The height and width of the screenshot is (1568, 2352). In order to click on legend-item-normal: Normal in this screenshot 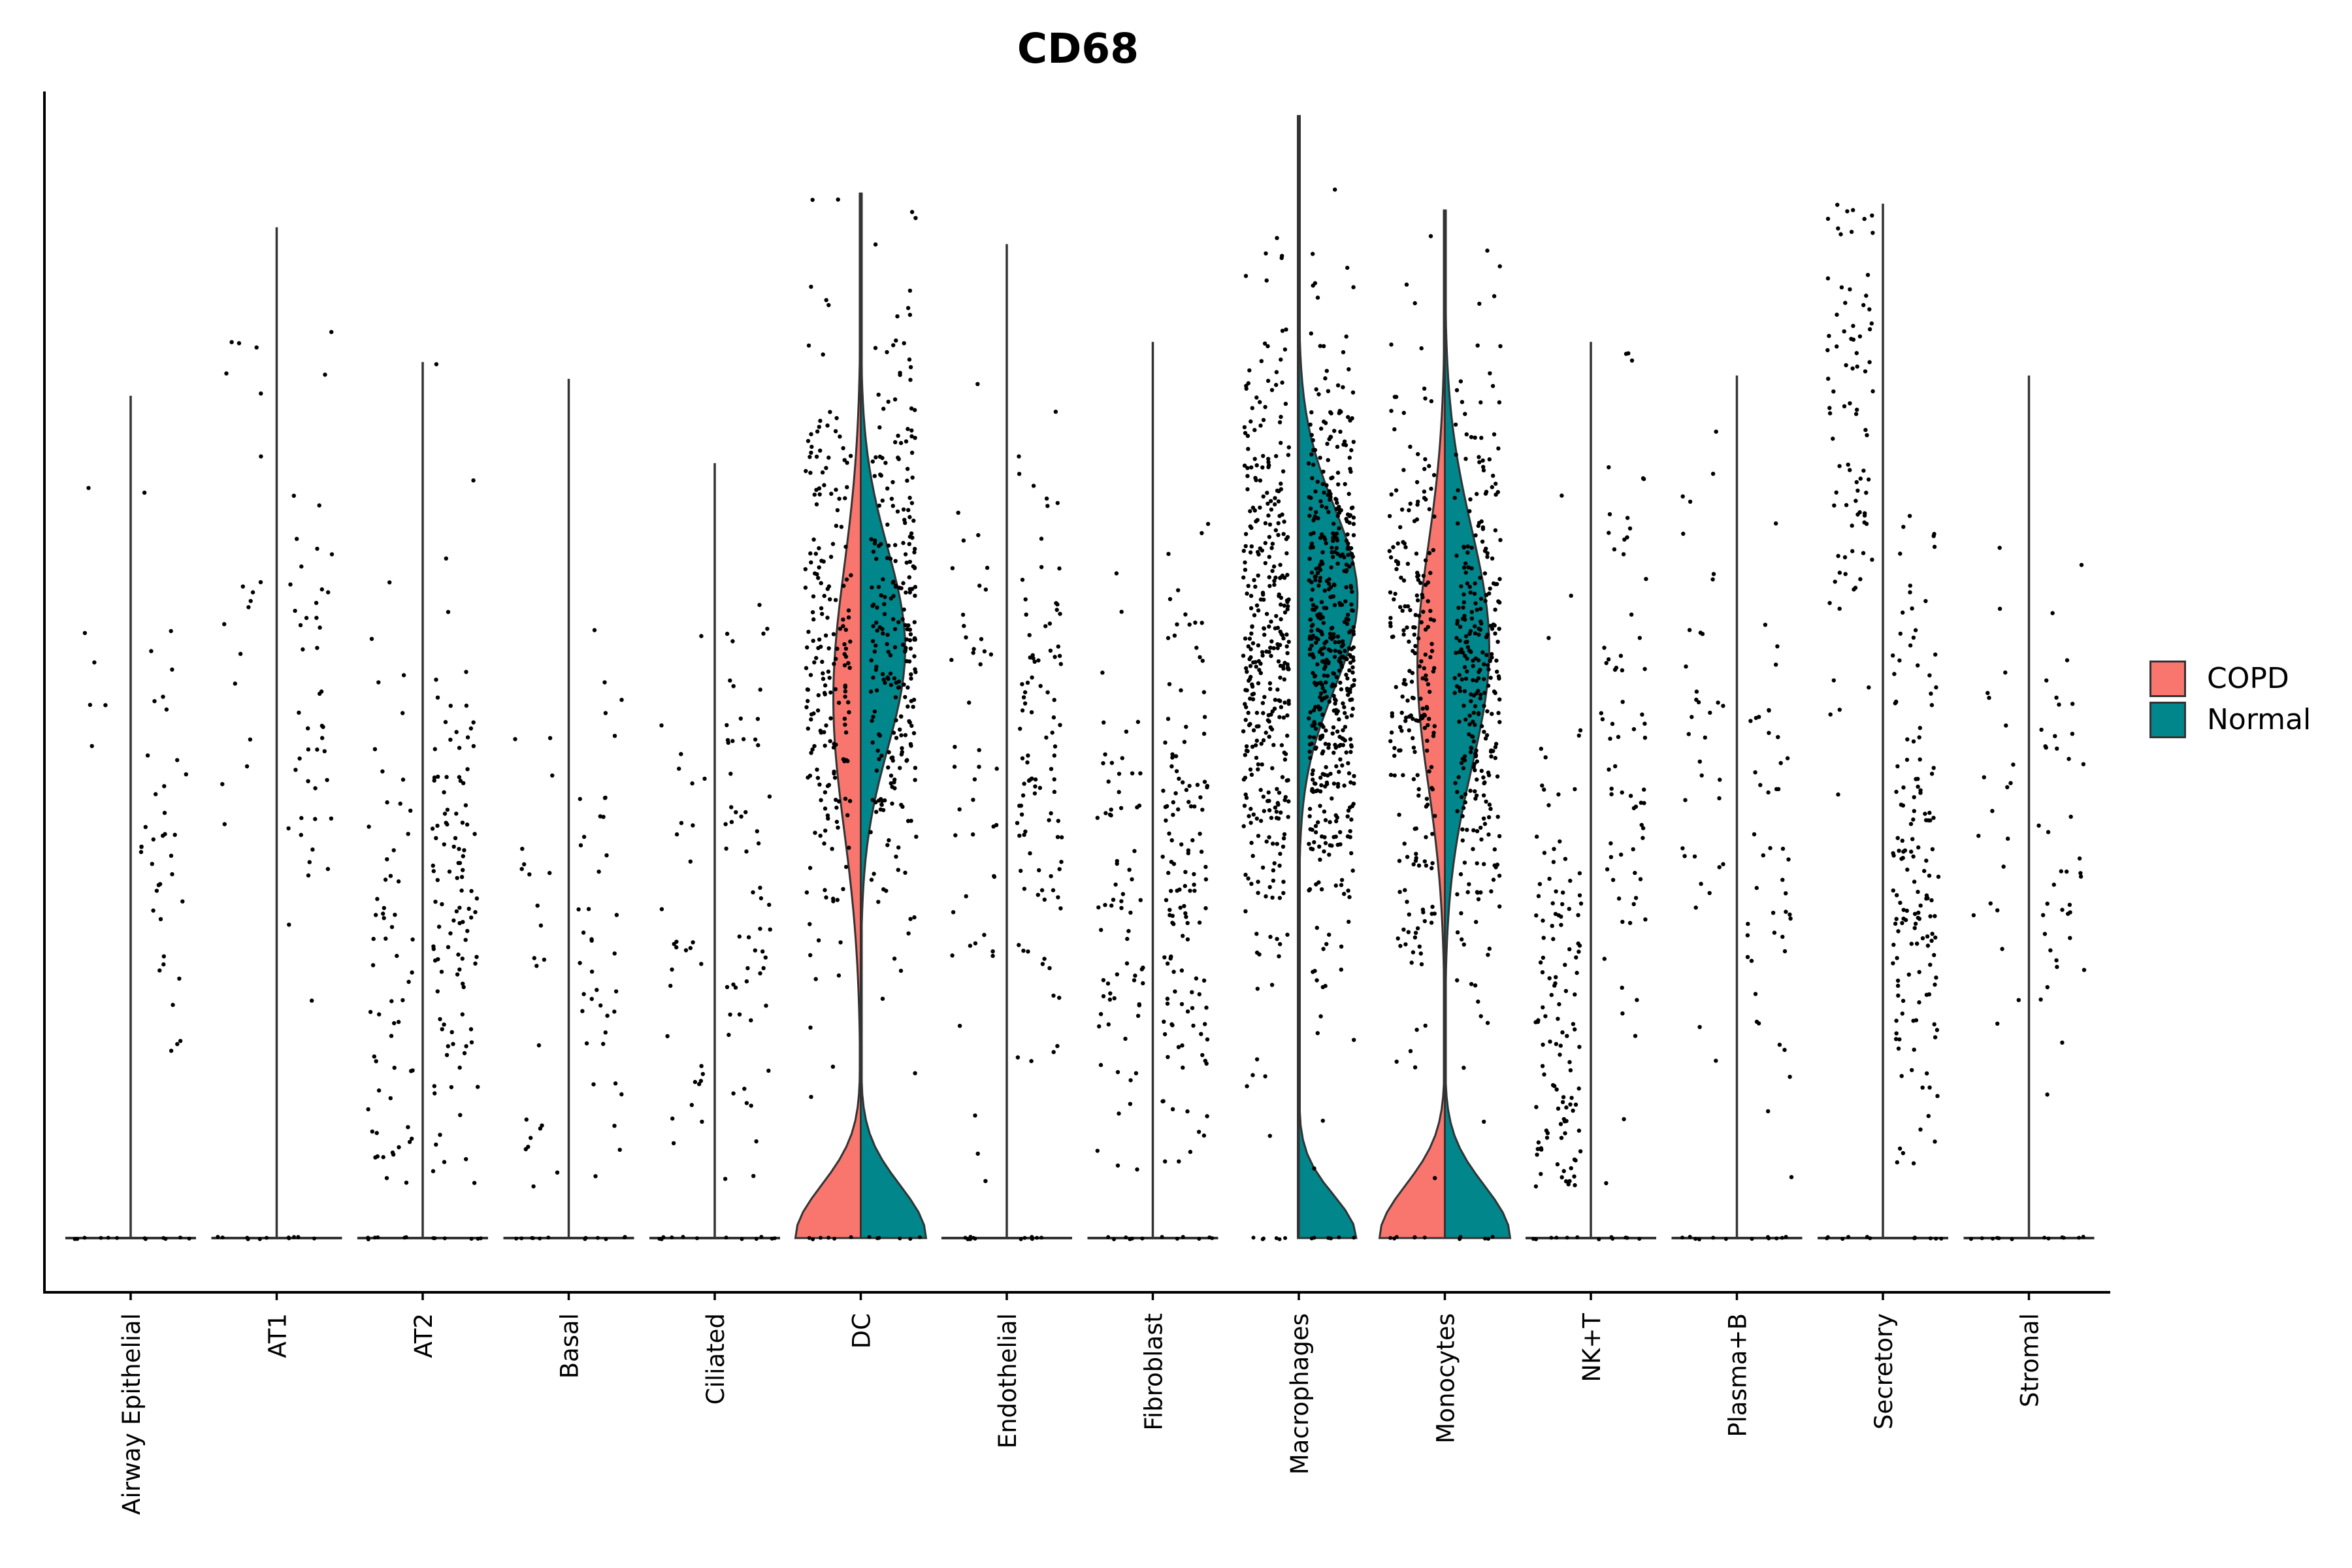, I will do `click(2230, 719)`.